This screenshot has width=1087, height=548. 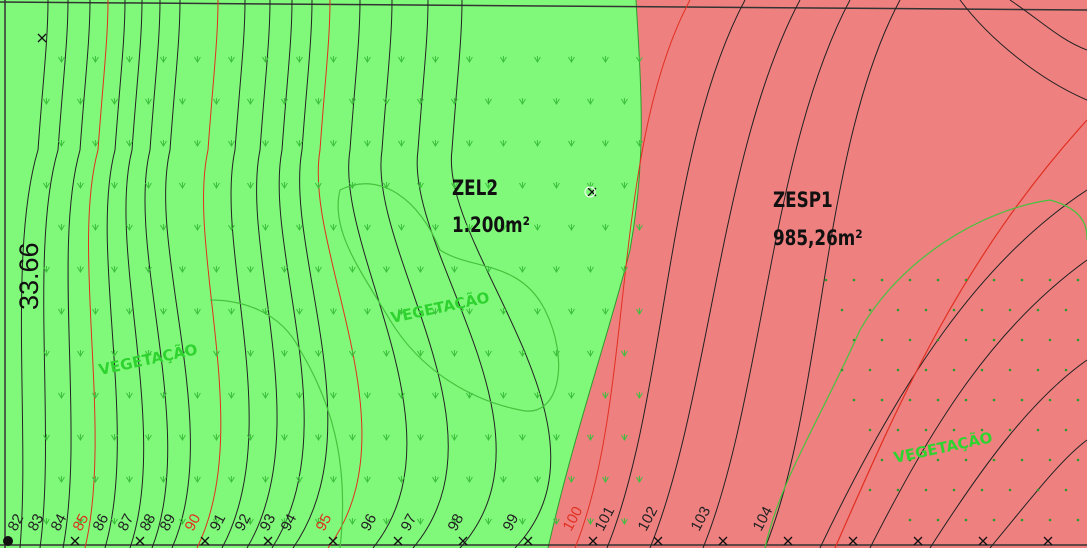 What do you see at coordinates (101, 522) in the screenshot?
I see `contour-label: 86` at bounding box center [101, 522].